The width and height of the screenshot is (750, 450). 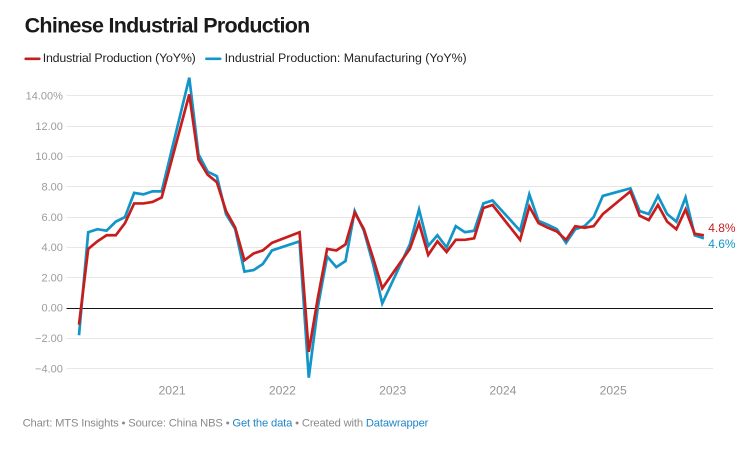 I want to click on svg-text: 4.8%, so click(x=722, y=228).